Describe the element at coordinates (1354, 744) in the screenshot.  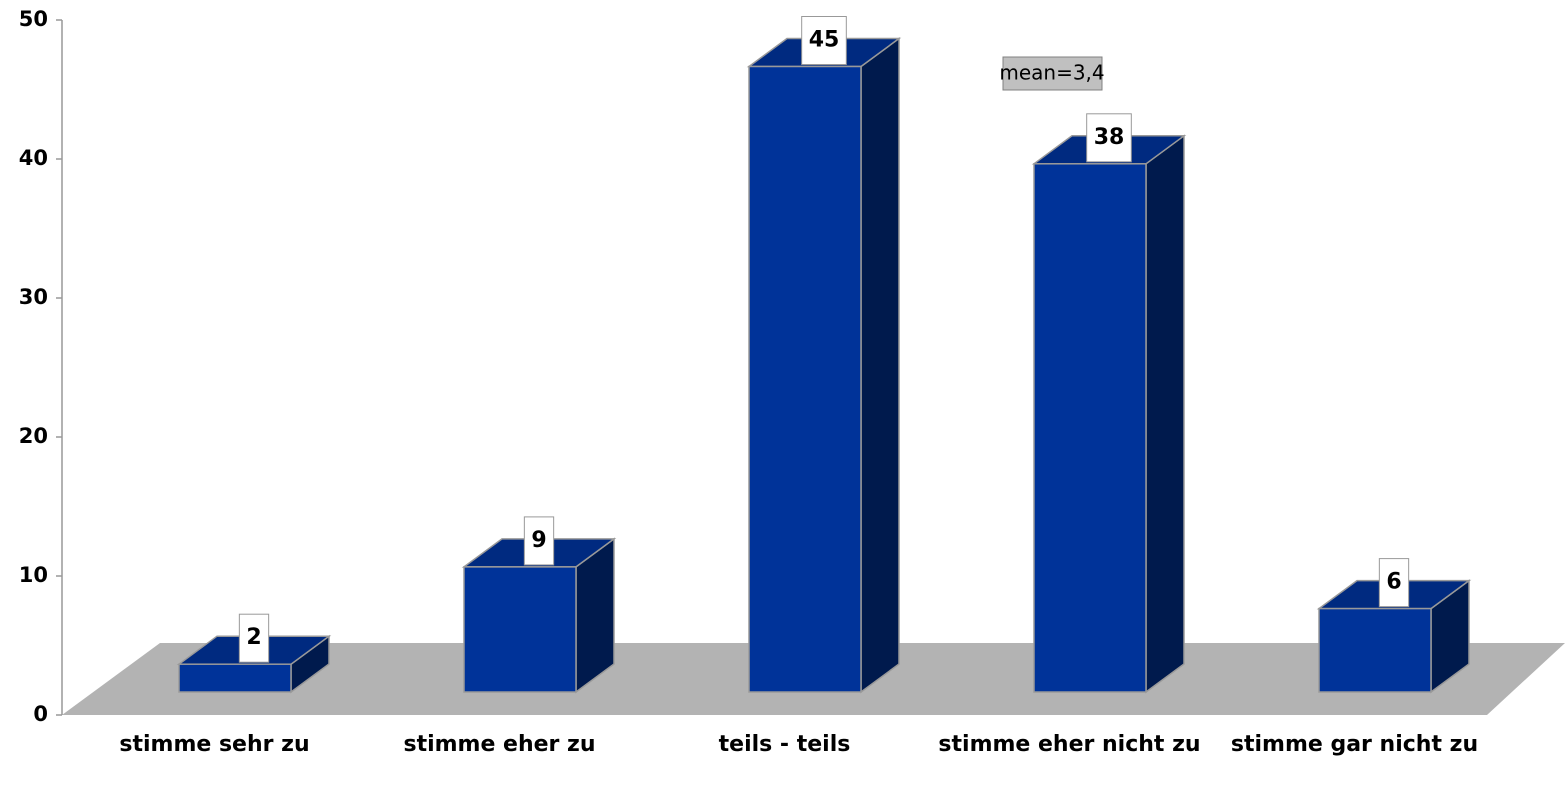
I see `x-tick-label: stimme gar nicht zu` at that location.